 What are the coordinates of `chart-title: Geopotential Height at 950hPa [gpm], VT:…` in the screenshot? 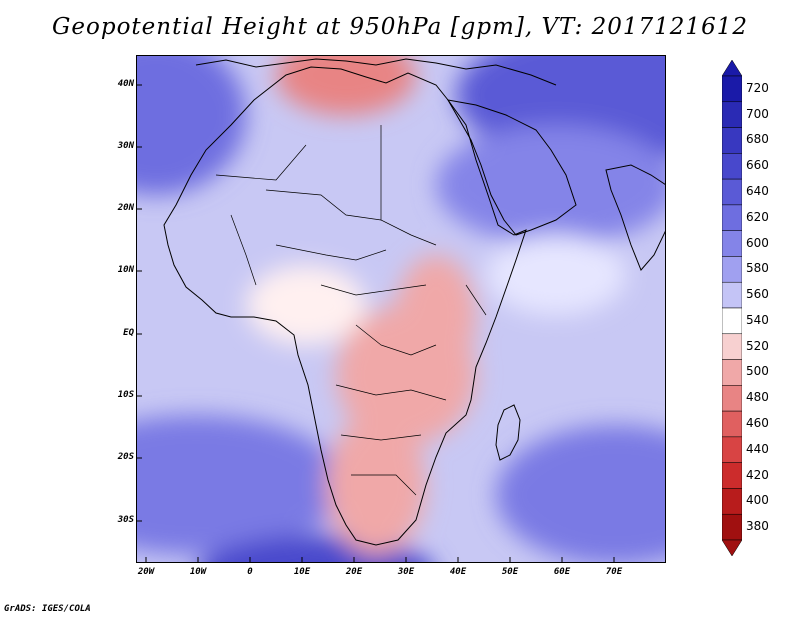 It's located at (400, 27).